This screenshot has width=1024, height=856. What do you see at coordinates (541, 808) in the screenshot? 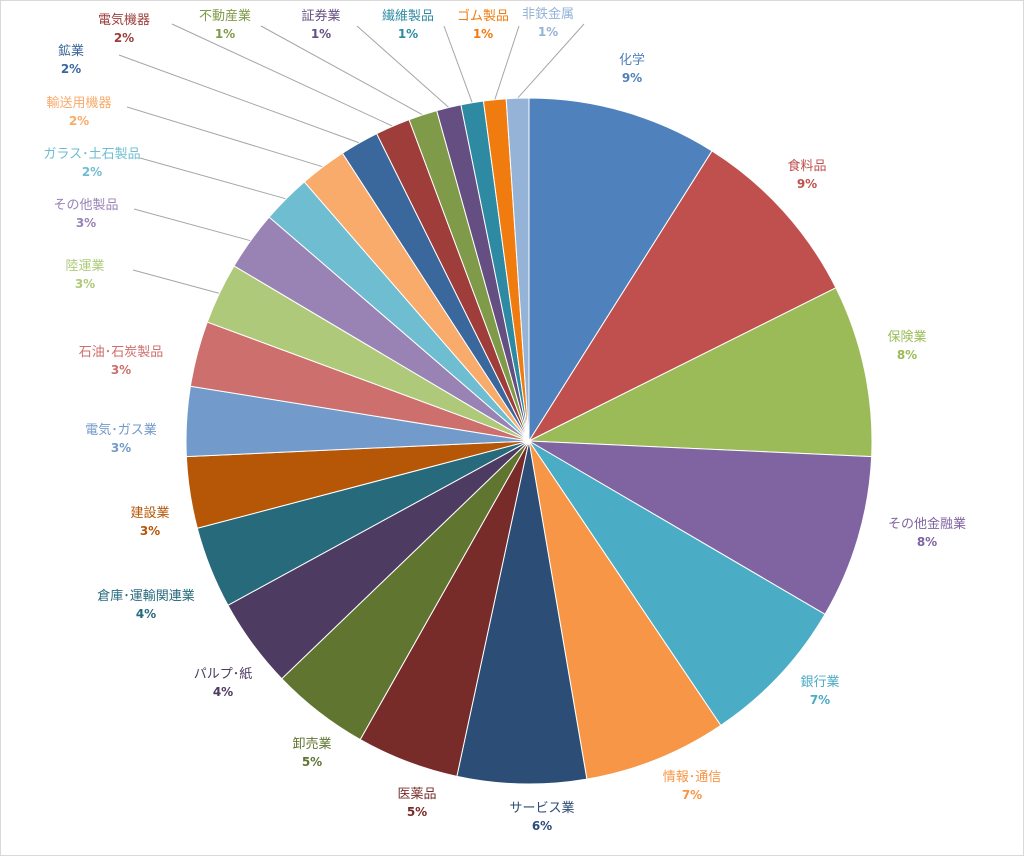
I see `slice-category-label: サービス業` at bounding box center [541, 808].